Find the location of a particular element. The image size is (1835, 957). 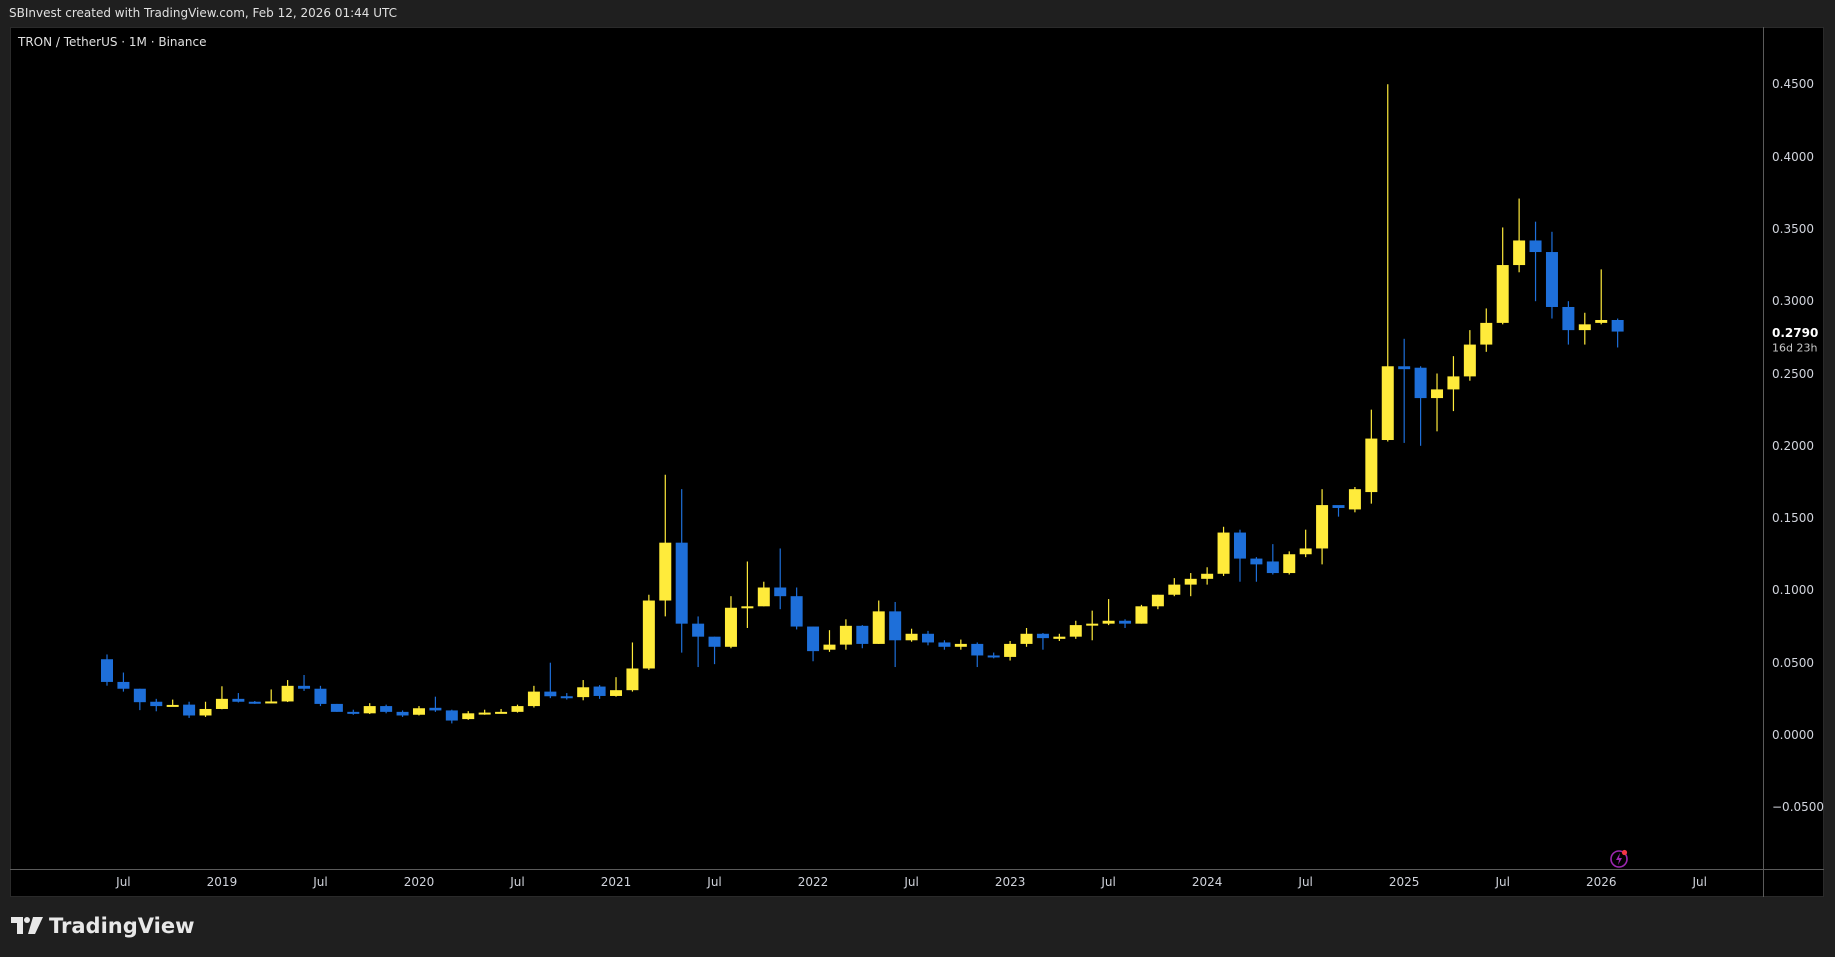

tradingview-logo: TradingView is located at coordinates (102, 926).